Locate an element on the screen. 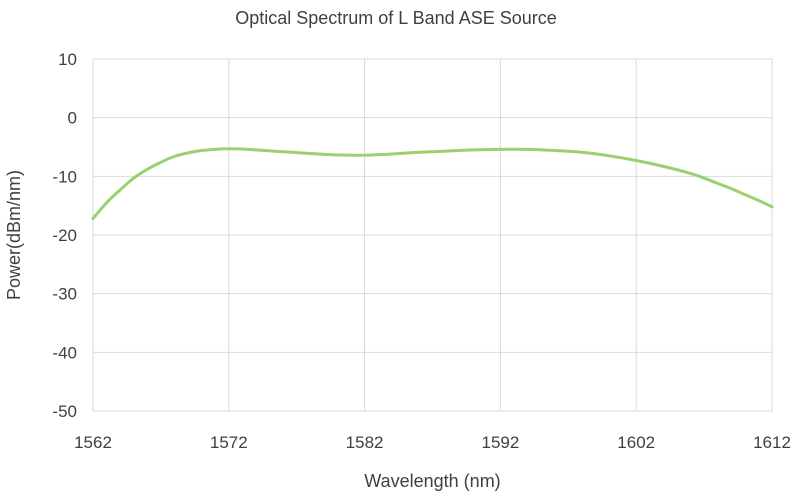 This screenshot has width=800, height=498. x-axis-label: Wavelength (nm) is located at coordinates (432, 481).